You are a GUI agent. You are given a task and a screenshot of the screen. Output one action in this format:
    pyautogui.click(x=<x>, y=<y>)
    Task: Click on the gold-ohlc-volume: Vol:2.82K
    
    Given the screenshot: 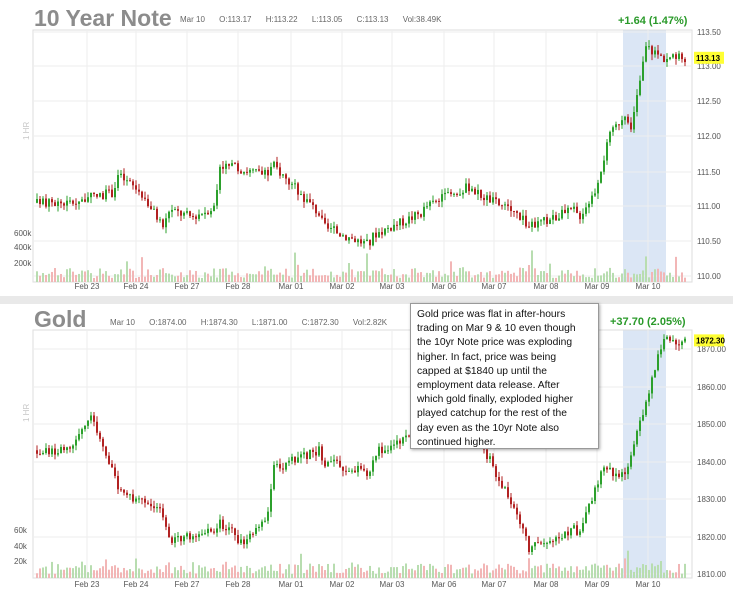 What is the action you would take?
    pyautogui.click(x=370, y=322)
    